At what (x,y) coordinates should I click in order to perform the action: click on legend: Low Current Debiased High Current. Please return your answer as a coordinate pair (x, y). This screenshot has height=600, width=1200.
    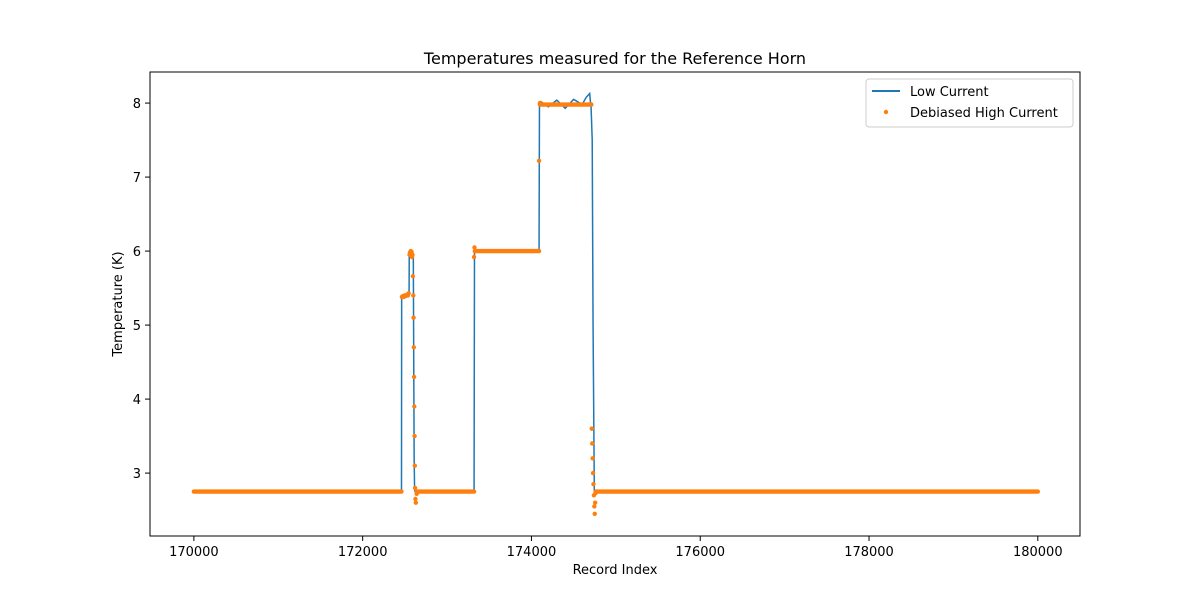
    Looking at the image, I should click on (969, 103).